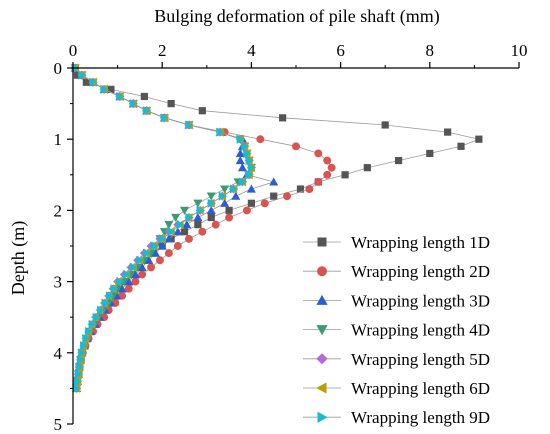  I want to click on x-tick-label: 2, so click(162, 50).